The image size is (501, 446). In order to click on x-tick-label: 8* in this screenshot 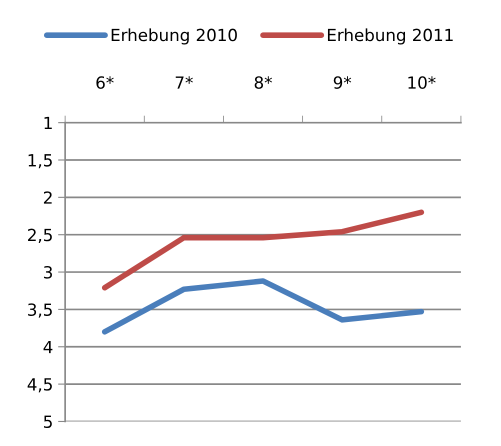, I will do `click(263, 82)`.